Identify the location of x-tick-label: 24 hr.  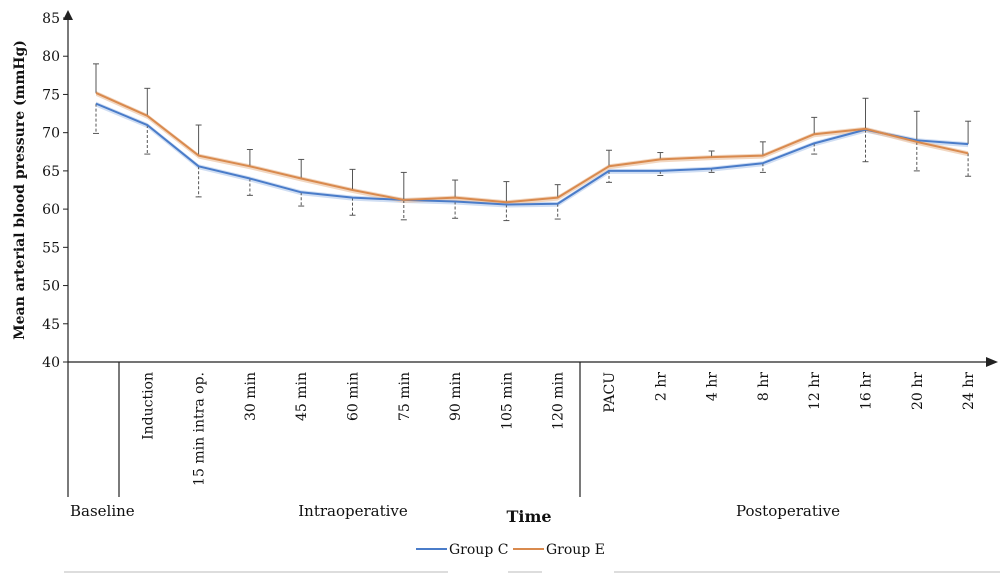
(969, 391).